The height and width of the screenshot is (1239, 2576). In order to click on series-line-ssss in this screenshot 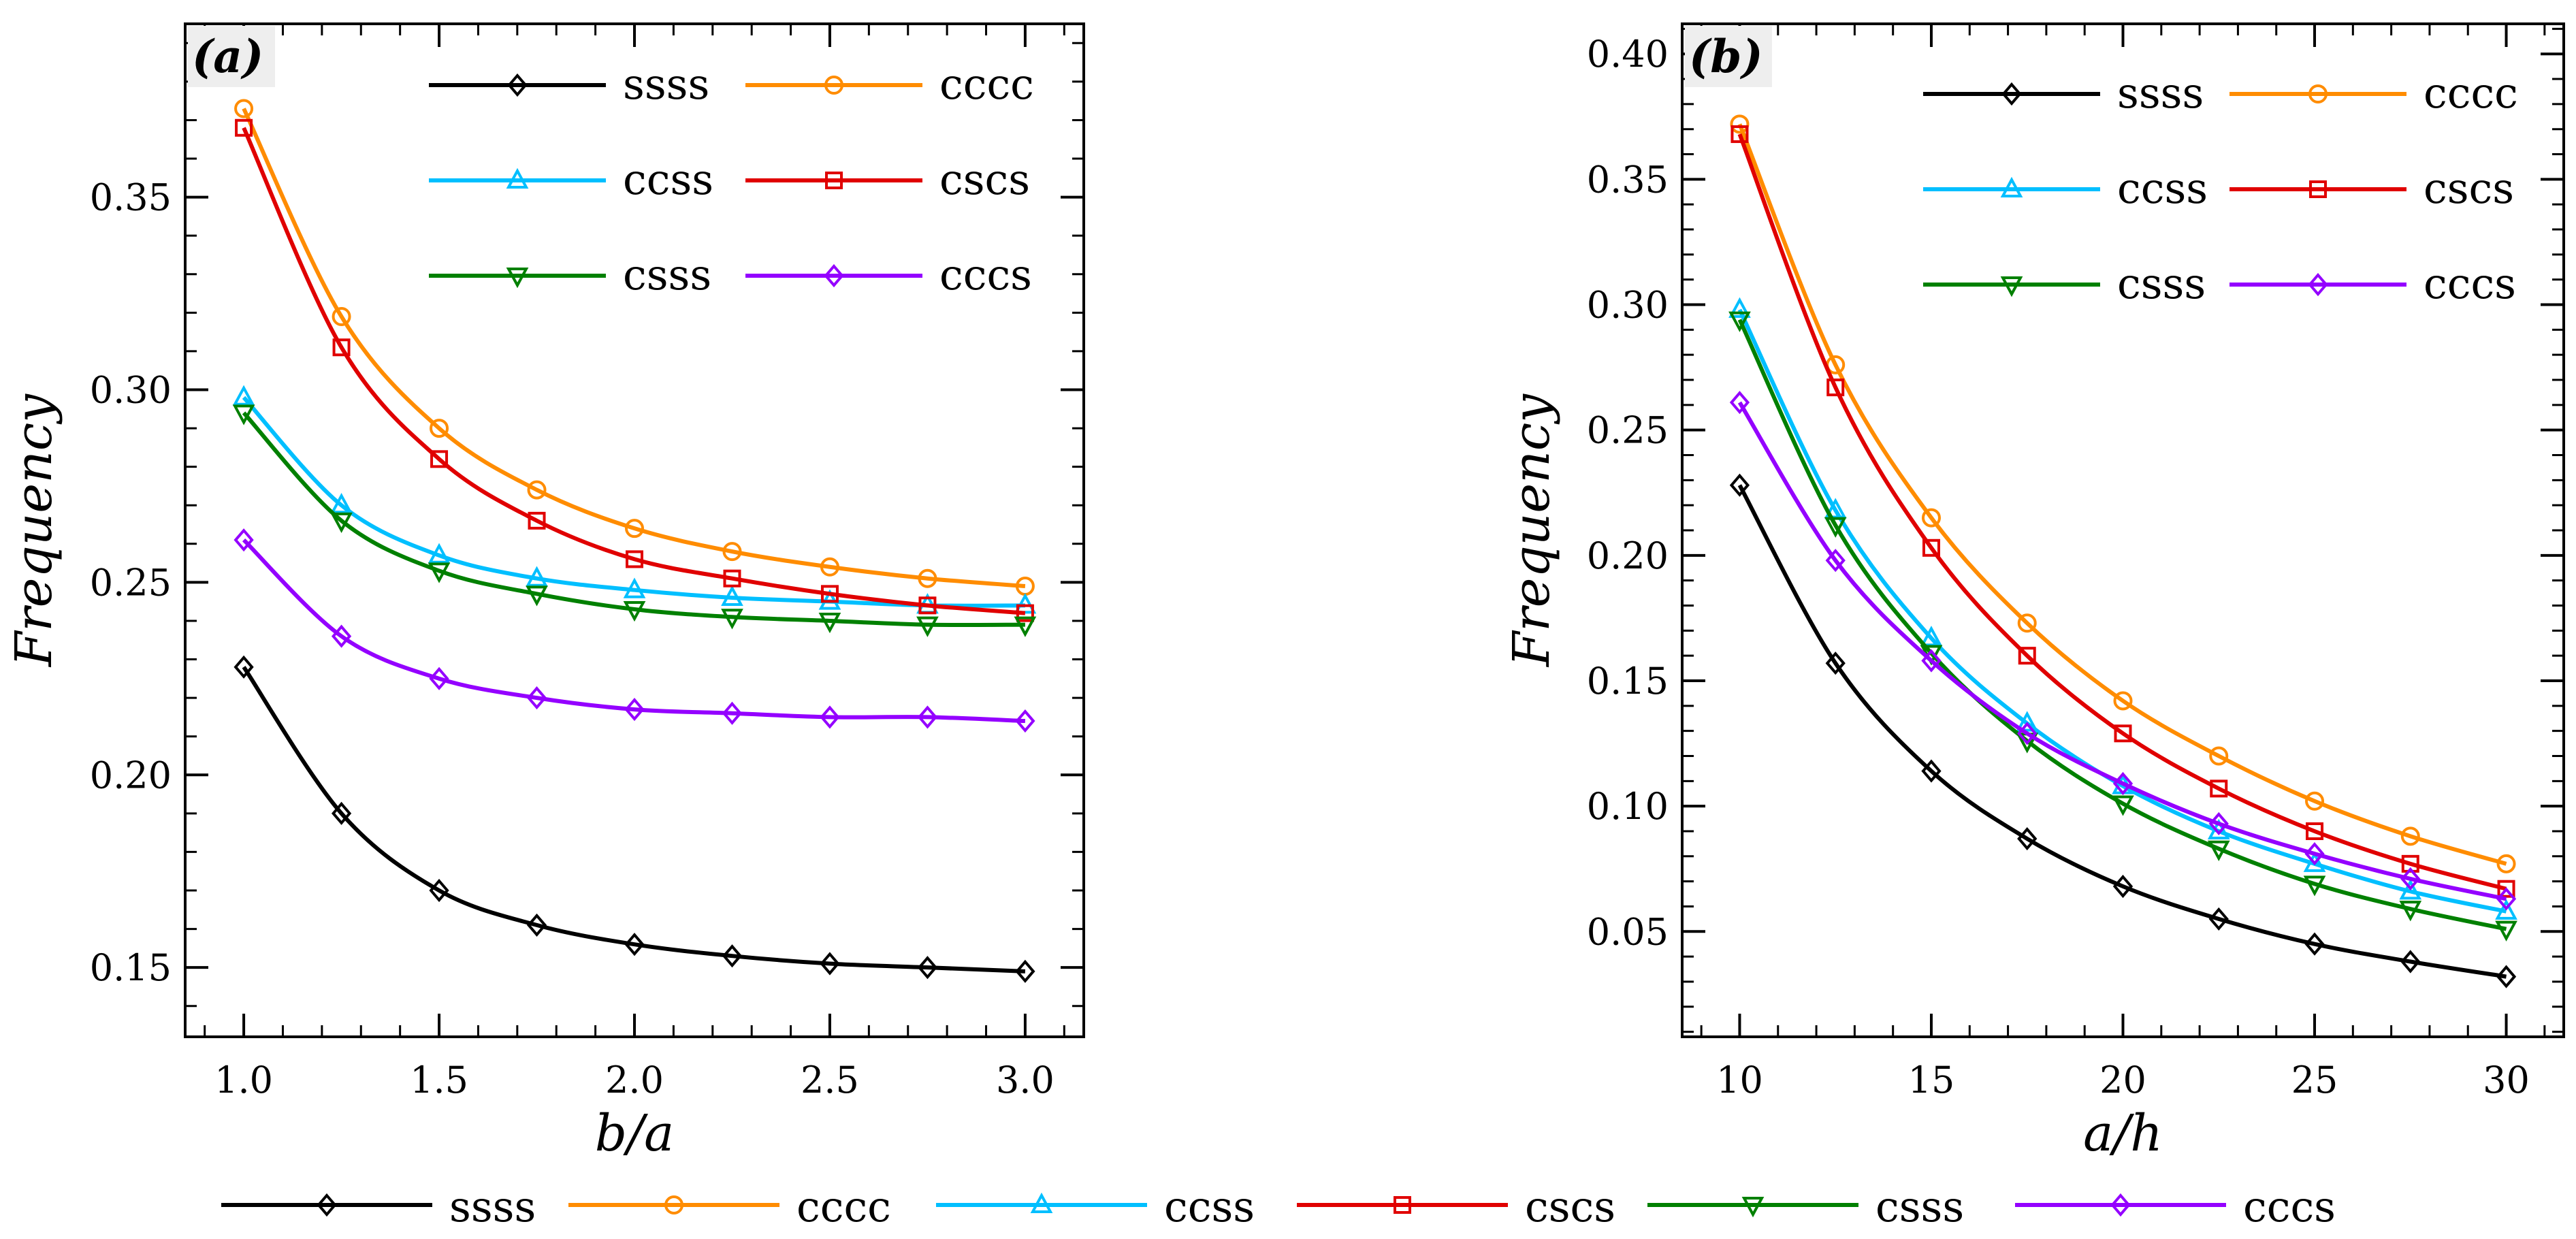, I will do `click(2122, 731)`.